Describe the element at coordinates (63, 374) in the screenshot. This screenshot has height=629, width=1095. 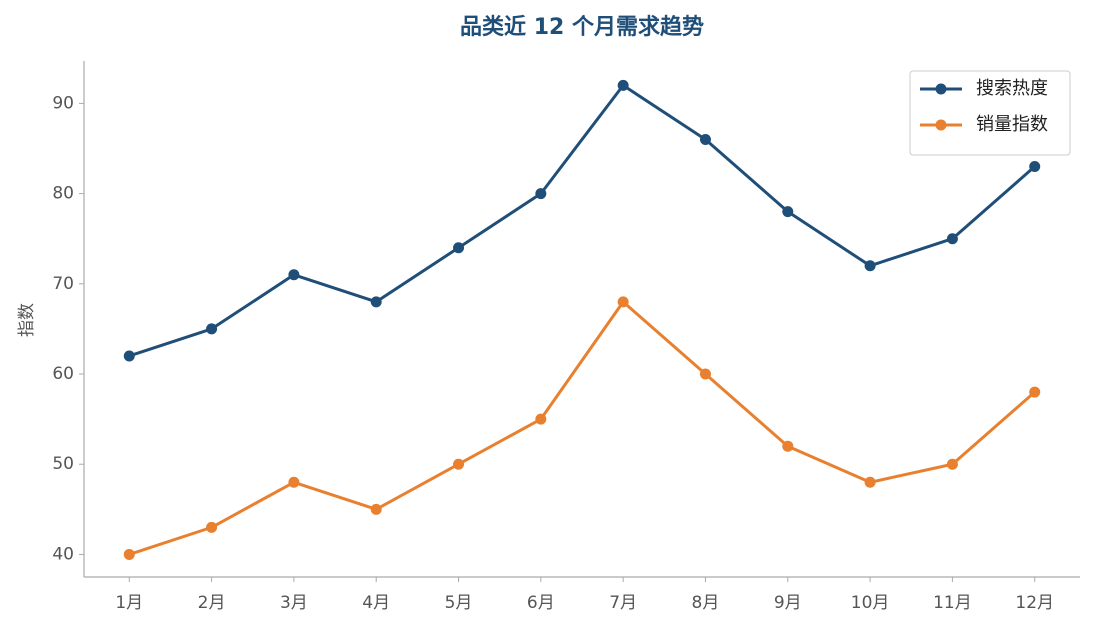
I see `y-tick-label: 60` at that location.